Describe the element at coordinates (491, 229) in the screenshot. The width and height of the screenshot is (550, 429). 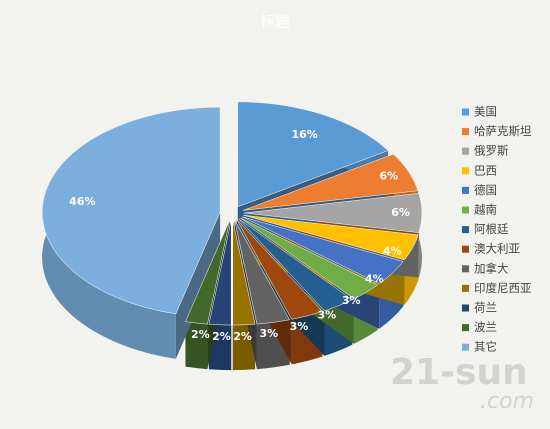
I see `legend-label: 阿根廷` at that location.